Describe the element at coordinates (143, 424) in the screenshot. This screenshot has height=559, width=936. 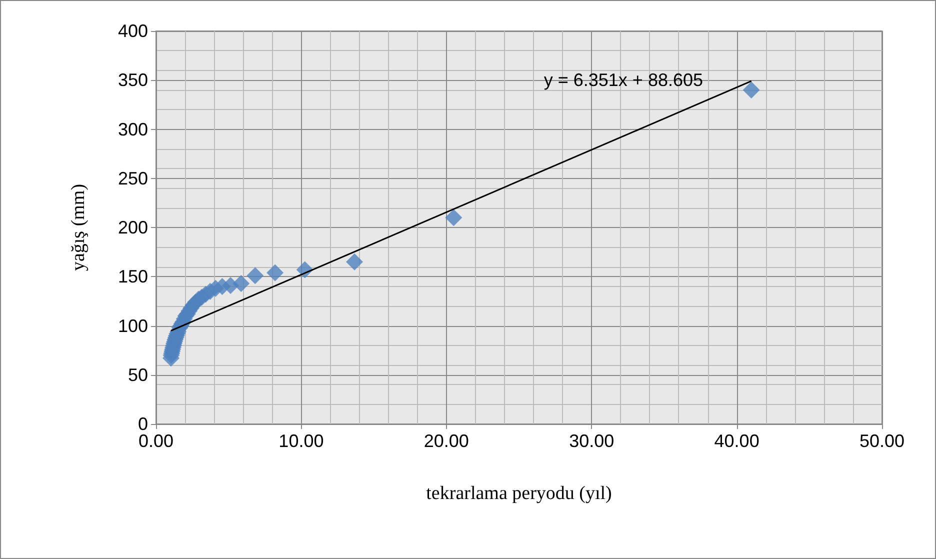
I see `y-tick-label: 0` at that location.